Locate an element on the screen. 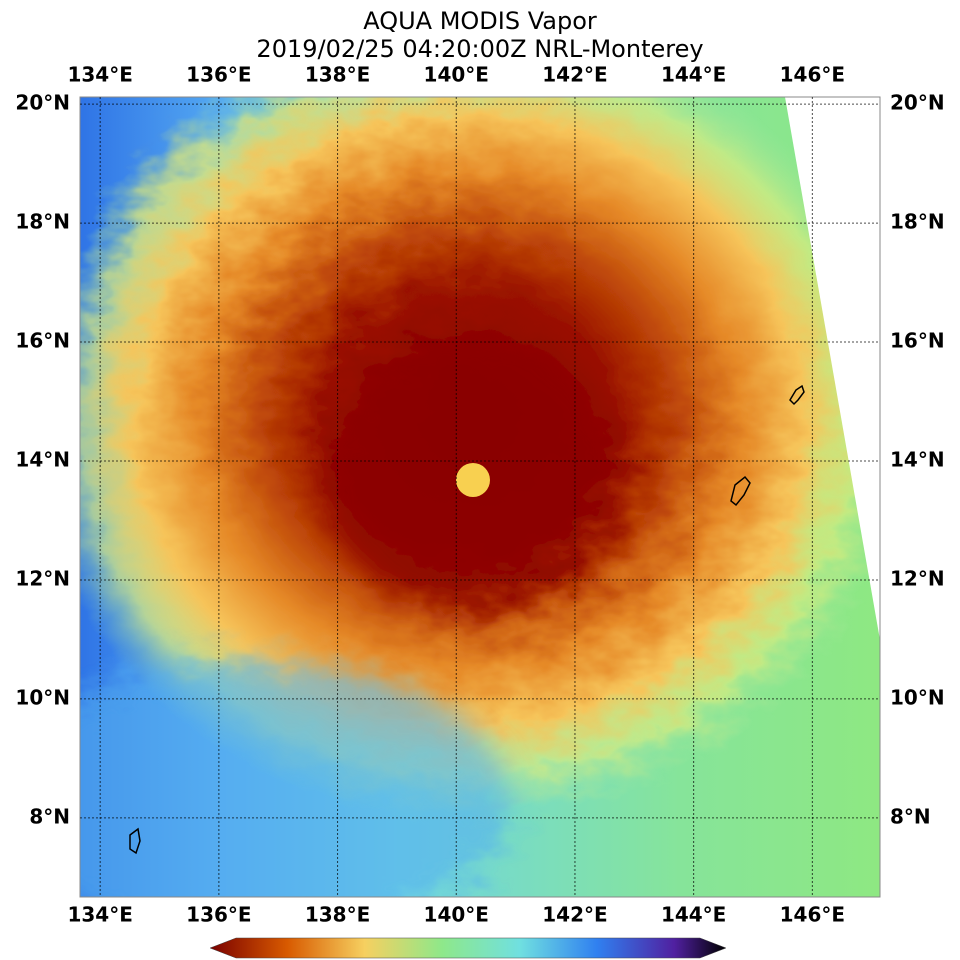  title: AQUA MODIS Vapor is located at coordinates (480, 21).